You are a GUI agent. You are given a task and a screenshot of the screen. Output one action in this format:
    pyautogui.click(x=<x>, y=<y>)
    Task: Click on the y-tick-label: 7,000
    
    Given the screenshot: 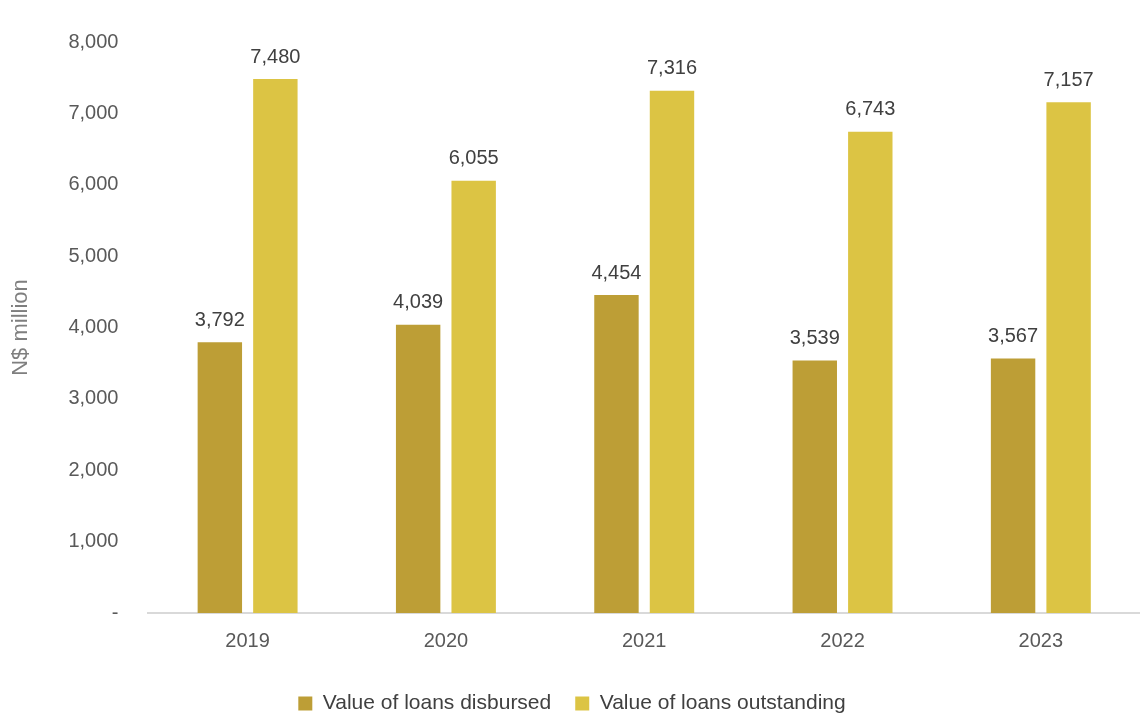 What is the action you would take?
    pyautogui.click(x=93, y=111)
    